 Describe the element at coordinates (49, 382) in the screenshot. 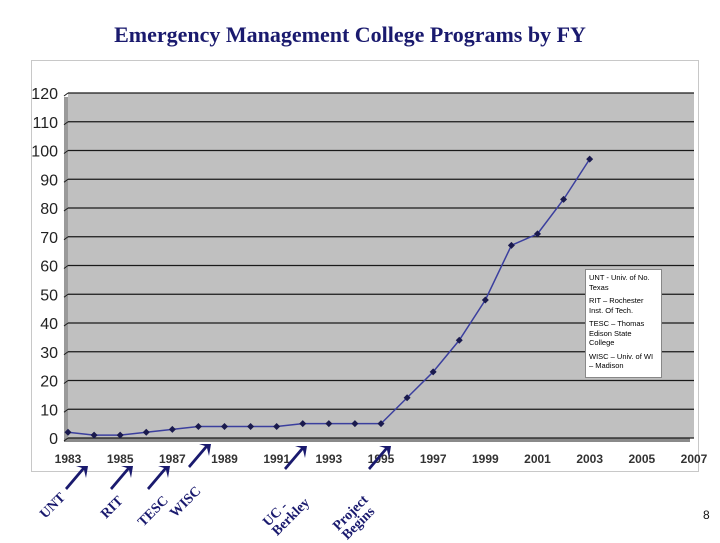

I see `y-tick-label: 20` at that location.